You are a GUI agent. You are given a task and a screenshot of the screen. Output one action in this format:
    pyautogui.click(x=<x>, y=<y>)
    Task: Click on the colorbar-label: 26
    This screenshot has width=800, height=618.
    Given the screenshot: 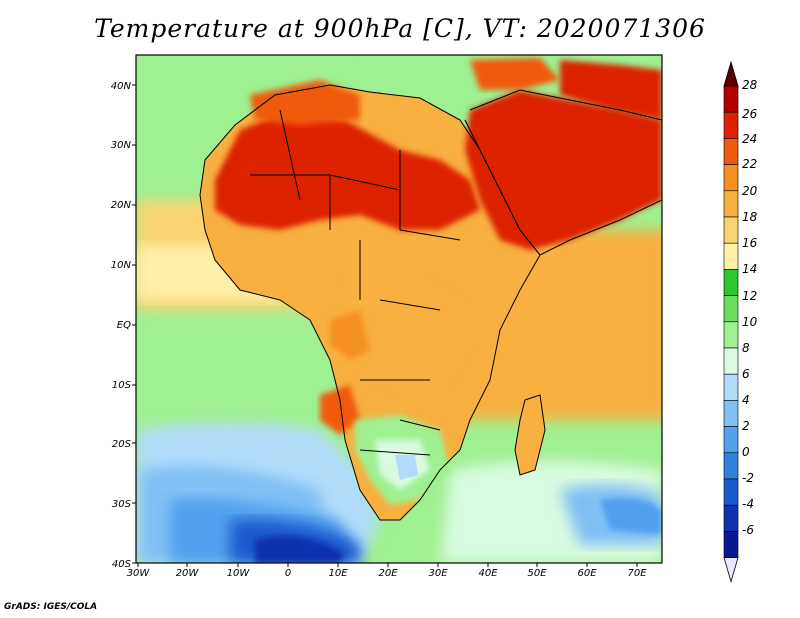 What is the action you would take?
    pyautogui.click(x=750, y=114)
    